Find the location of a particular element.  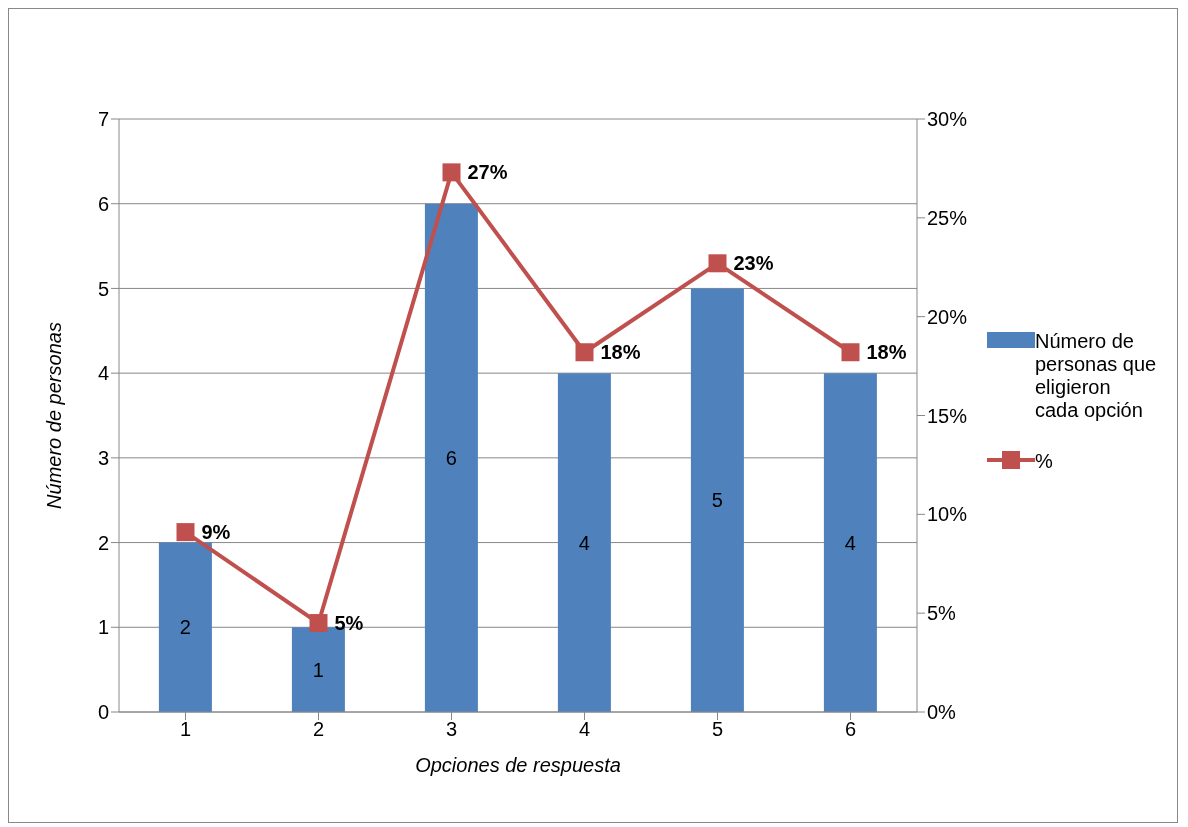

data-label: 1 is located at coordinates (318, 669).